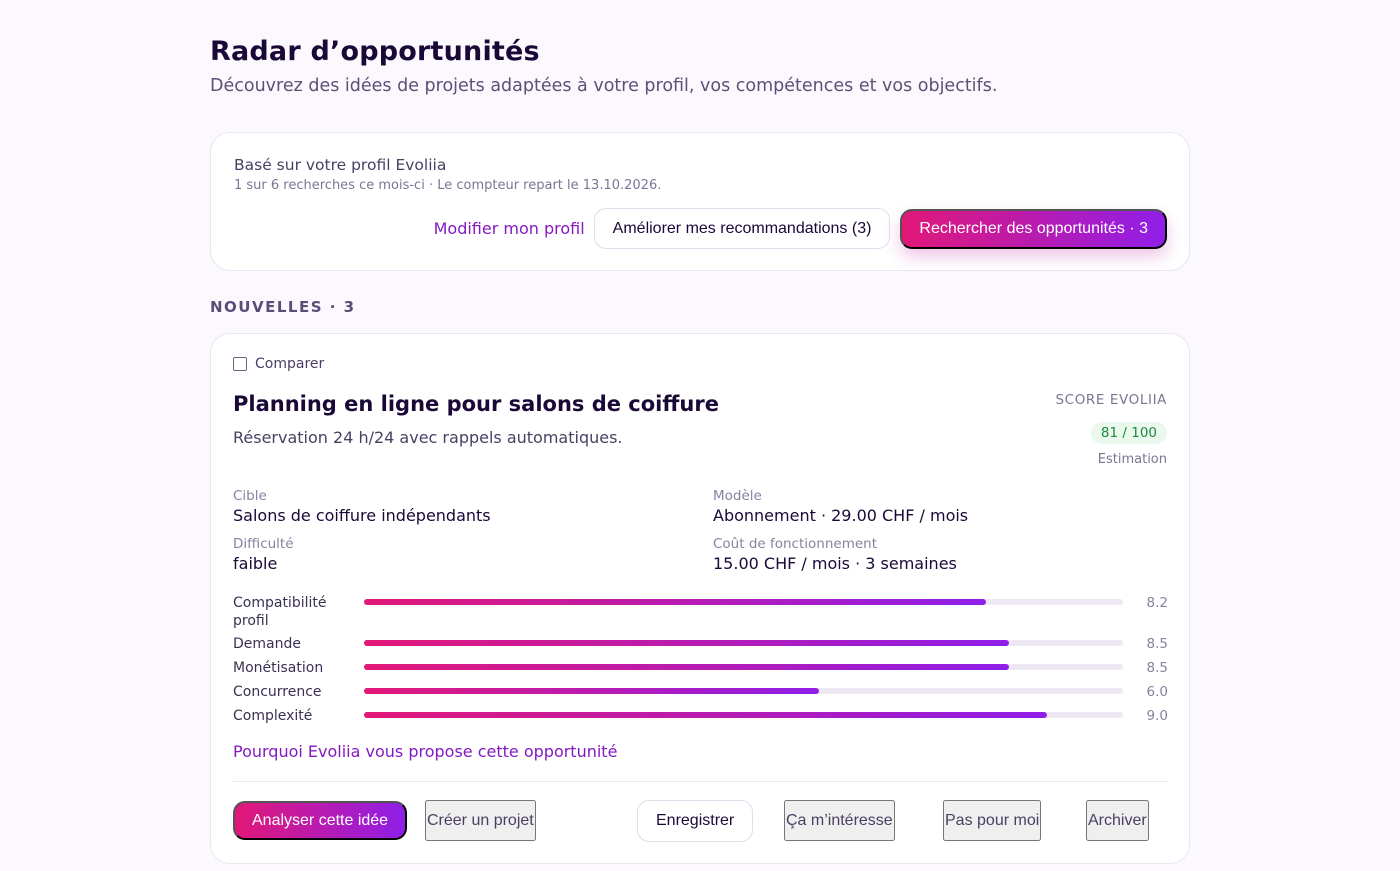 This screenshot has width=1400, height=871. Describe the element at coordinates (283, 307) in the screenshot. I see `section-new-label: NOUVELLES · 3` at that location.